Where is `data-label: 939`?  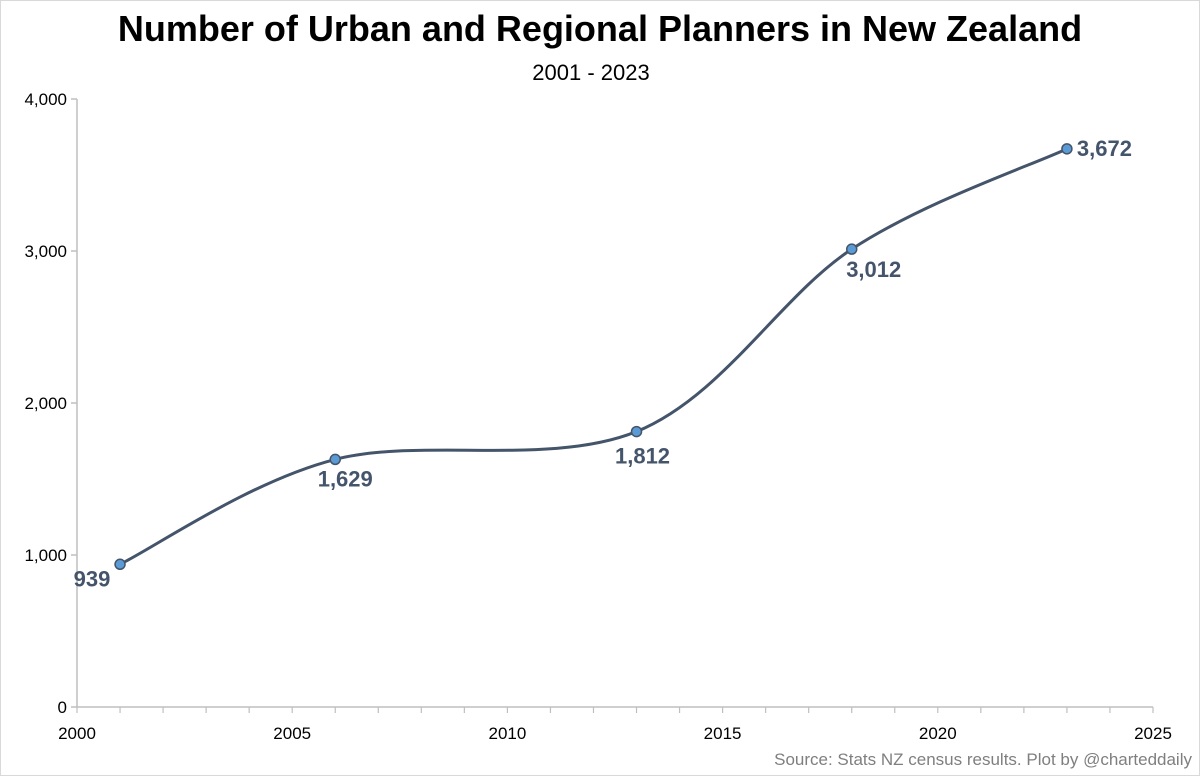
data-label: 939 is located at coordinates (92, 578).